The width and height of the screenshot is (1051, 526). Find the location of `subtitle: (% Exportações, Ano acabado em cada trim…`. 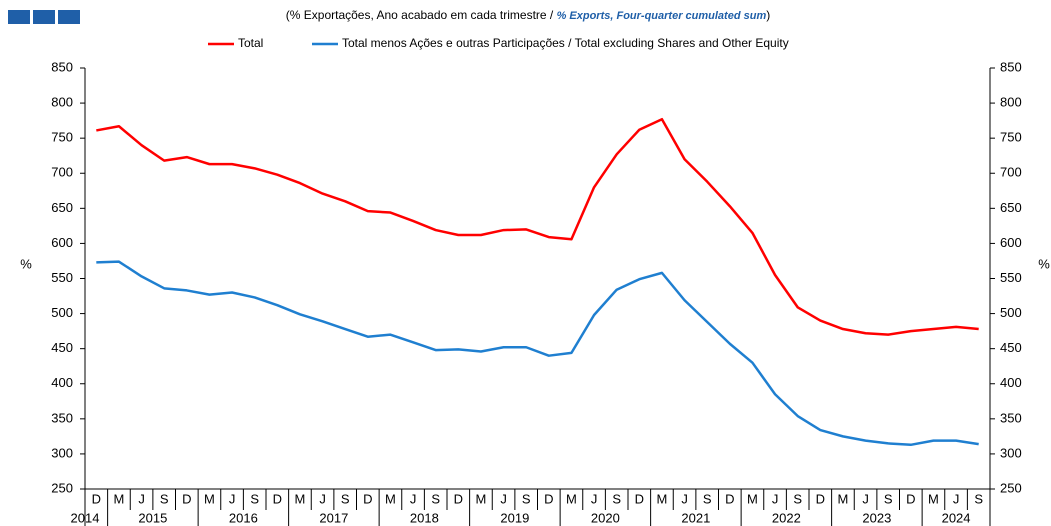

subtitle: (% Exportações, Ano acabado em cada trim… is located at coordinates (528, 15).